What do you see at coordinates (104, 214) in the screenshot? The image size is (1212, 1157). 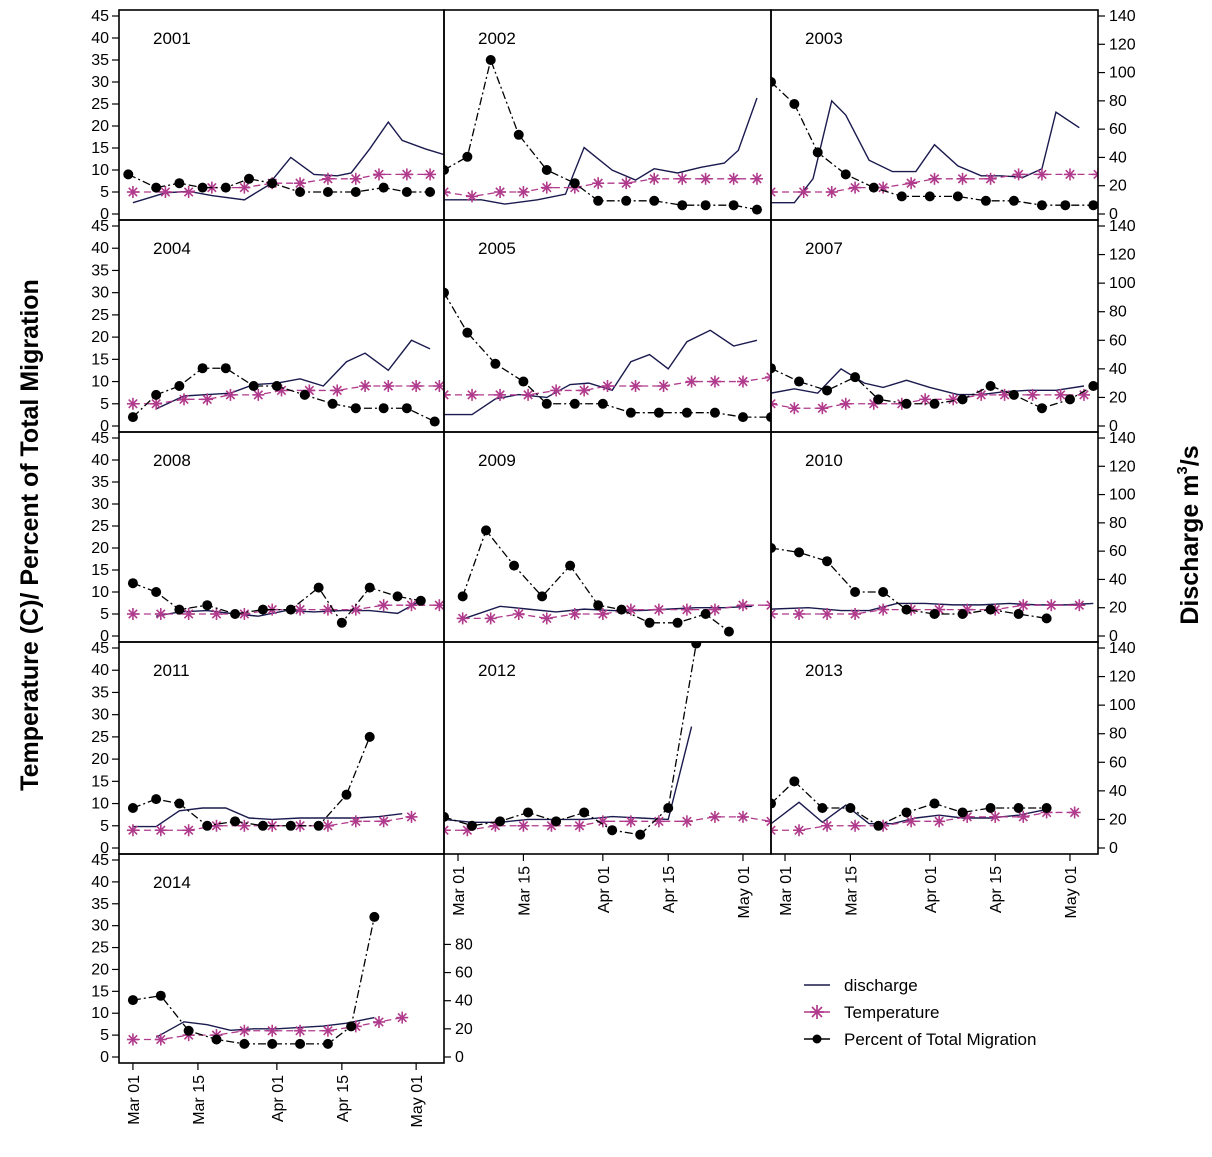 I see `left-tick-label: 0` at bounding box center [104, 214].